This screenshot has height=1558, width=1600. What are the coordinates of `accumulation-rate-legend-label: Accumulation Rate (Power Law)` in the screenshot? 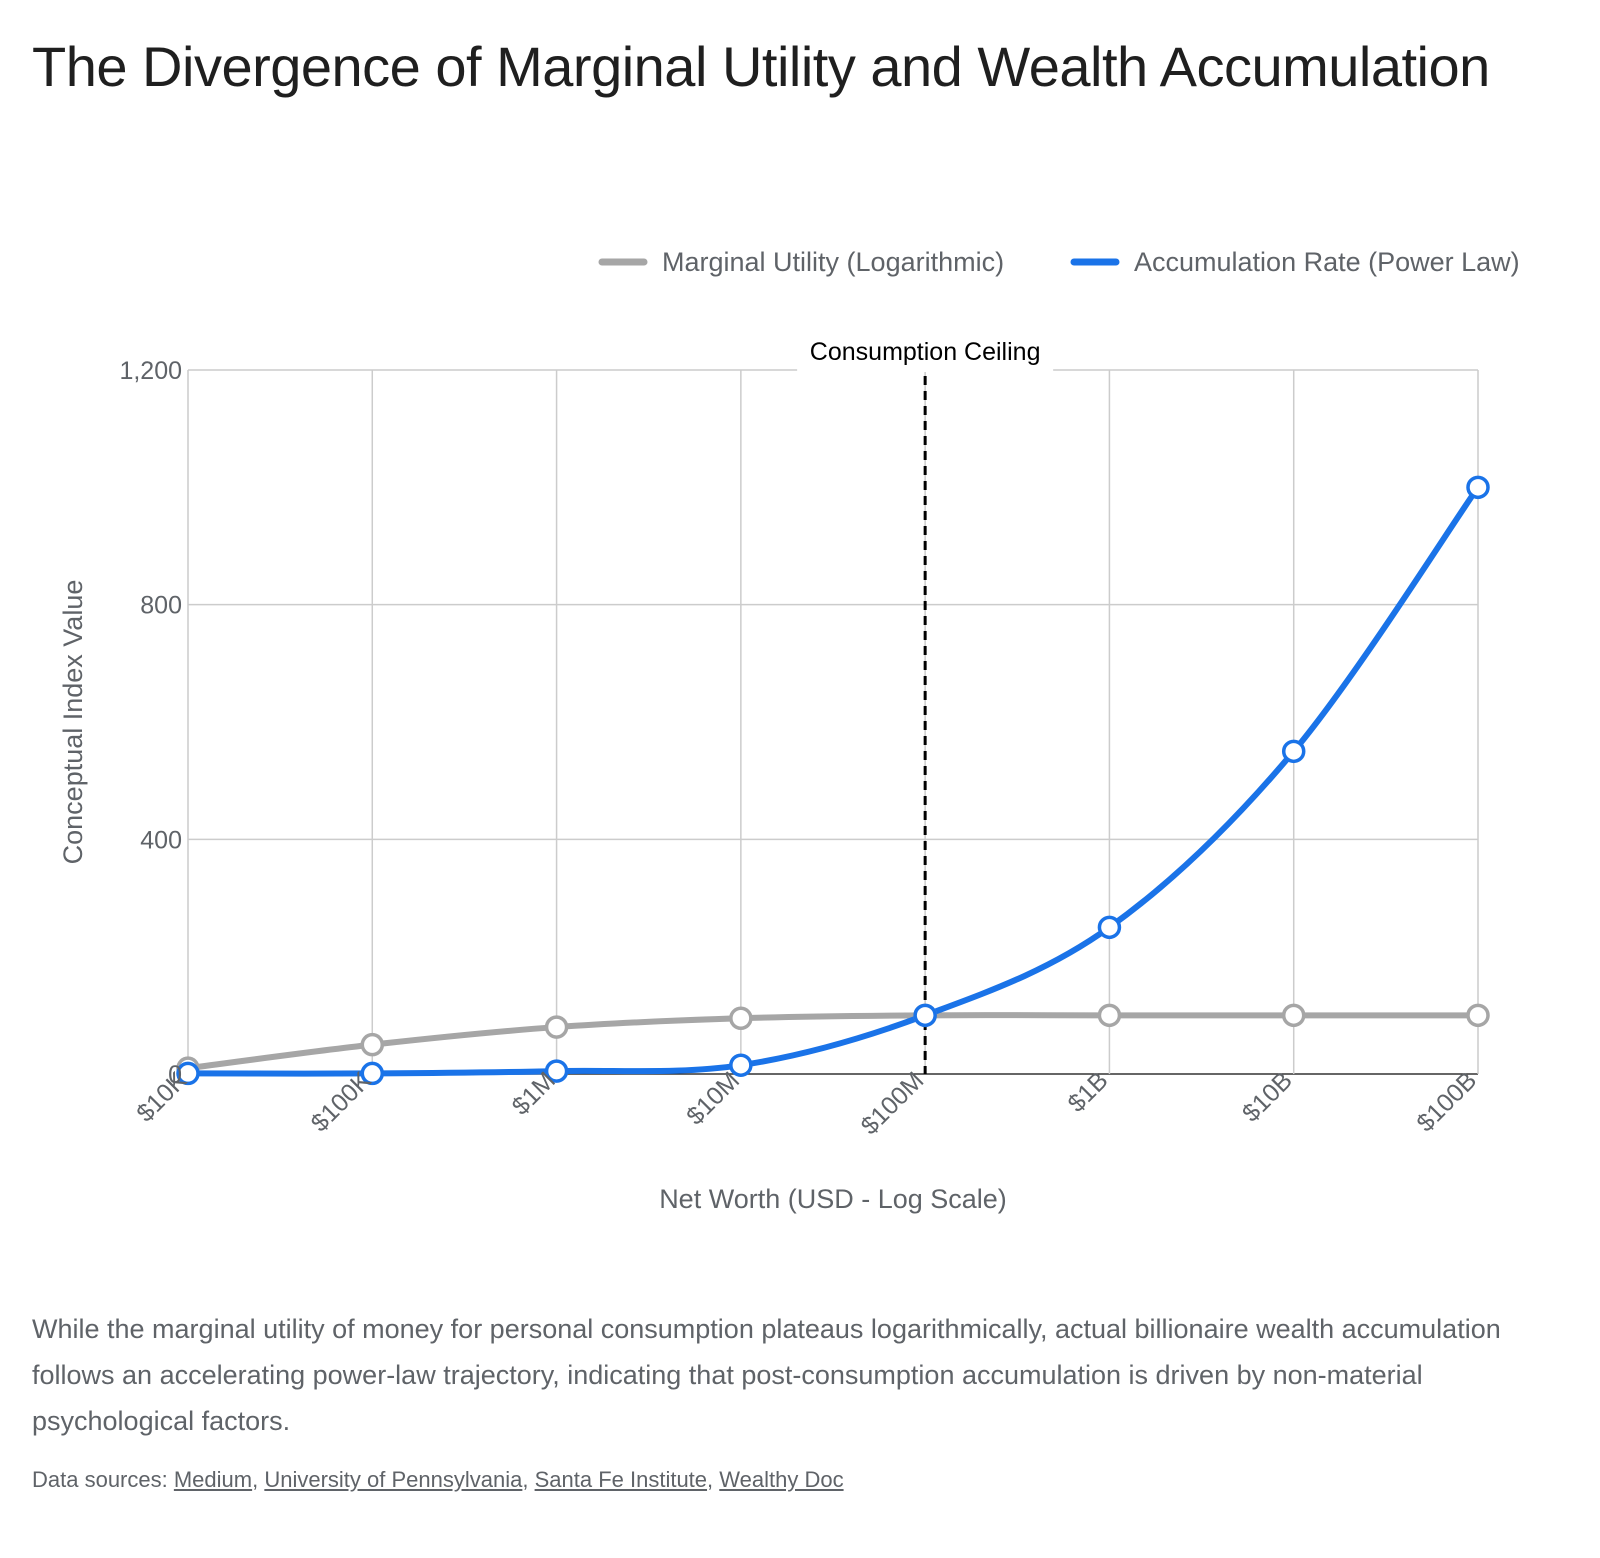 It's located at (1327, 262).